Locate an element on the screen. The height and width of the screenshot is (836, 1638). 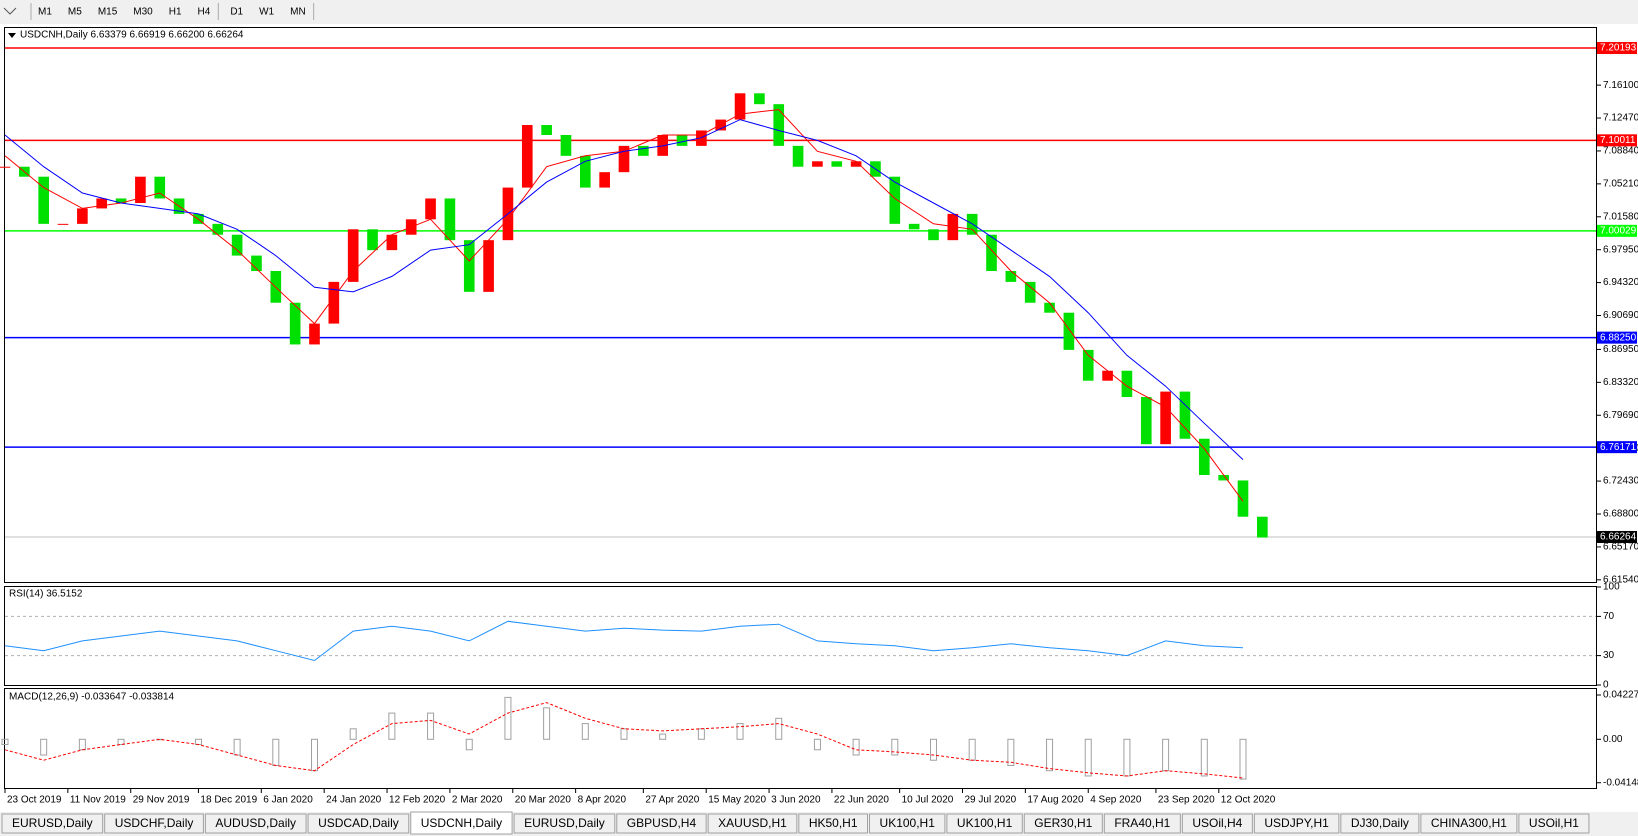
timeframe-button: H1 is located at coordinates (175, 12).